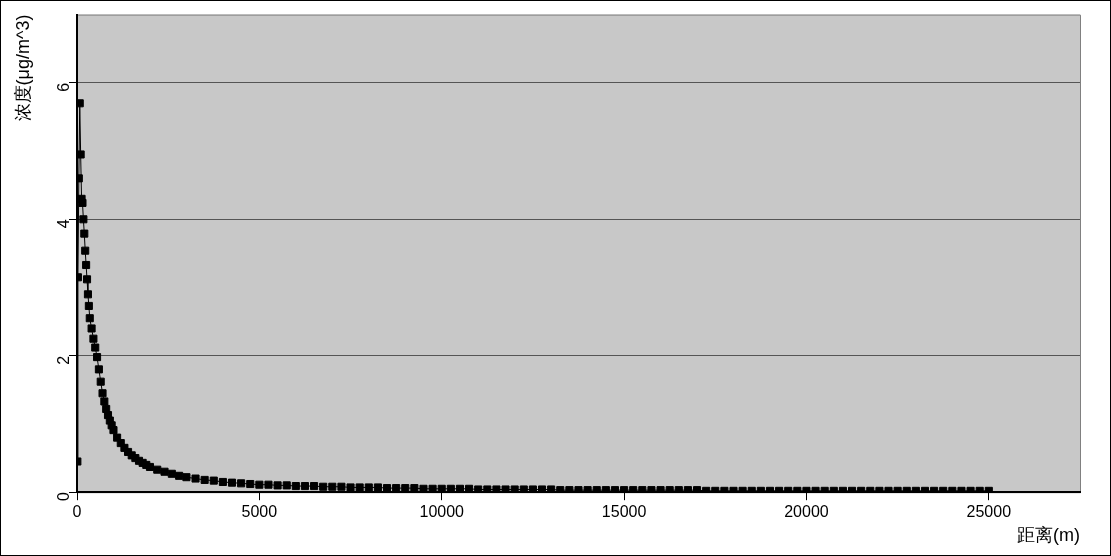  What do you see at coordinates (64, 87) in the screenshot?
I see `y-tick-label: 6` at bounding box center [64, 87].